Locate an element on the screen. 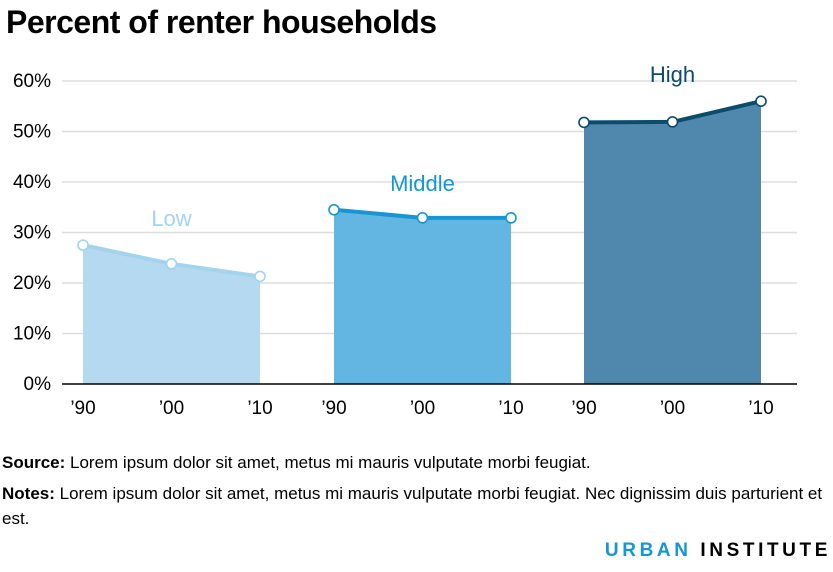 Image resolution: width=833 pixels, height=572 pixels. series-label-middle: Middle is located at coordinates (422, 183).